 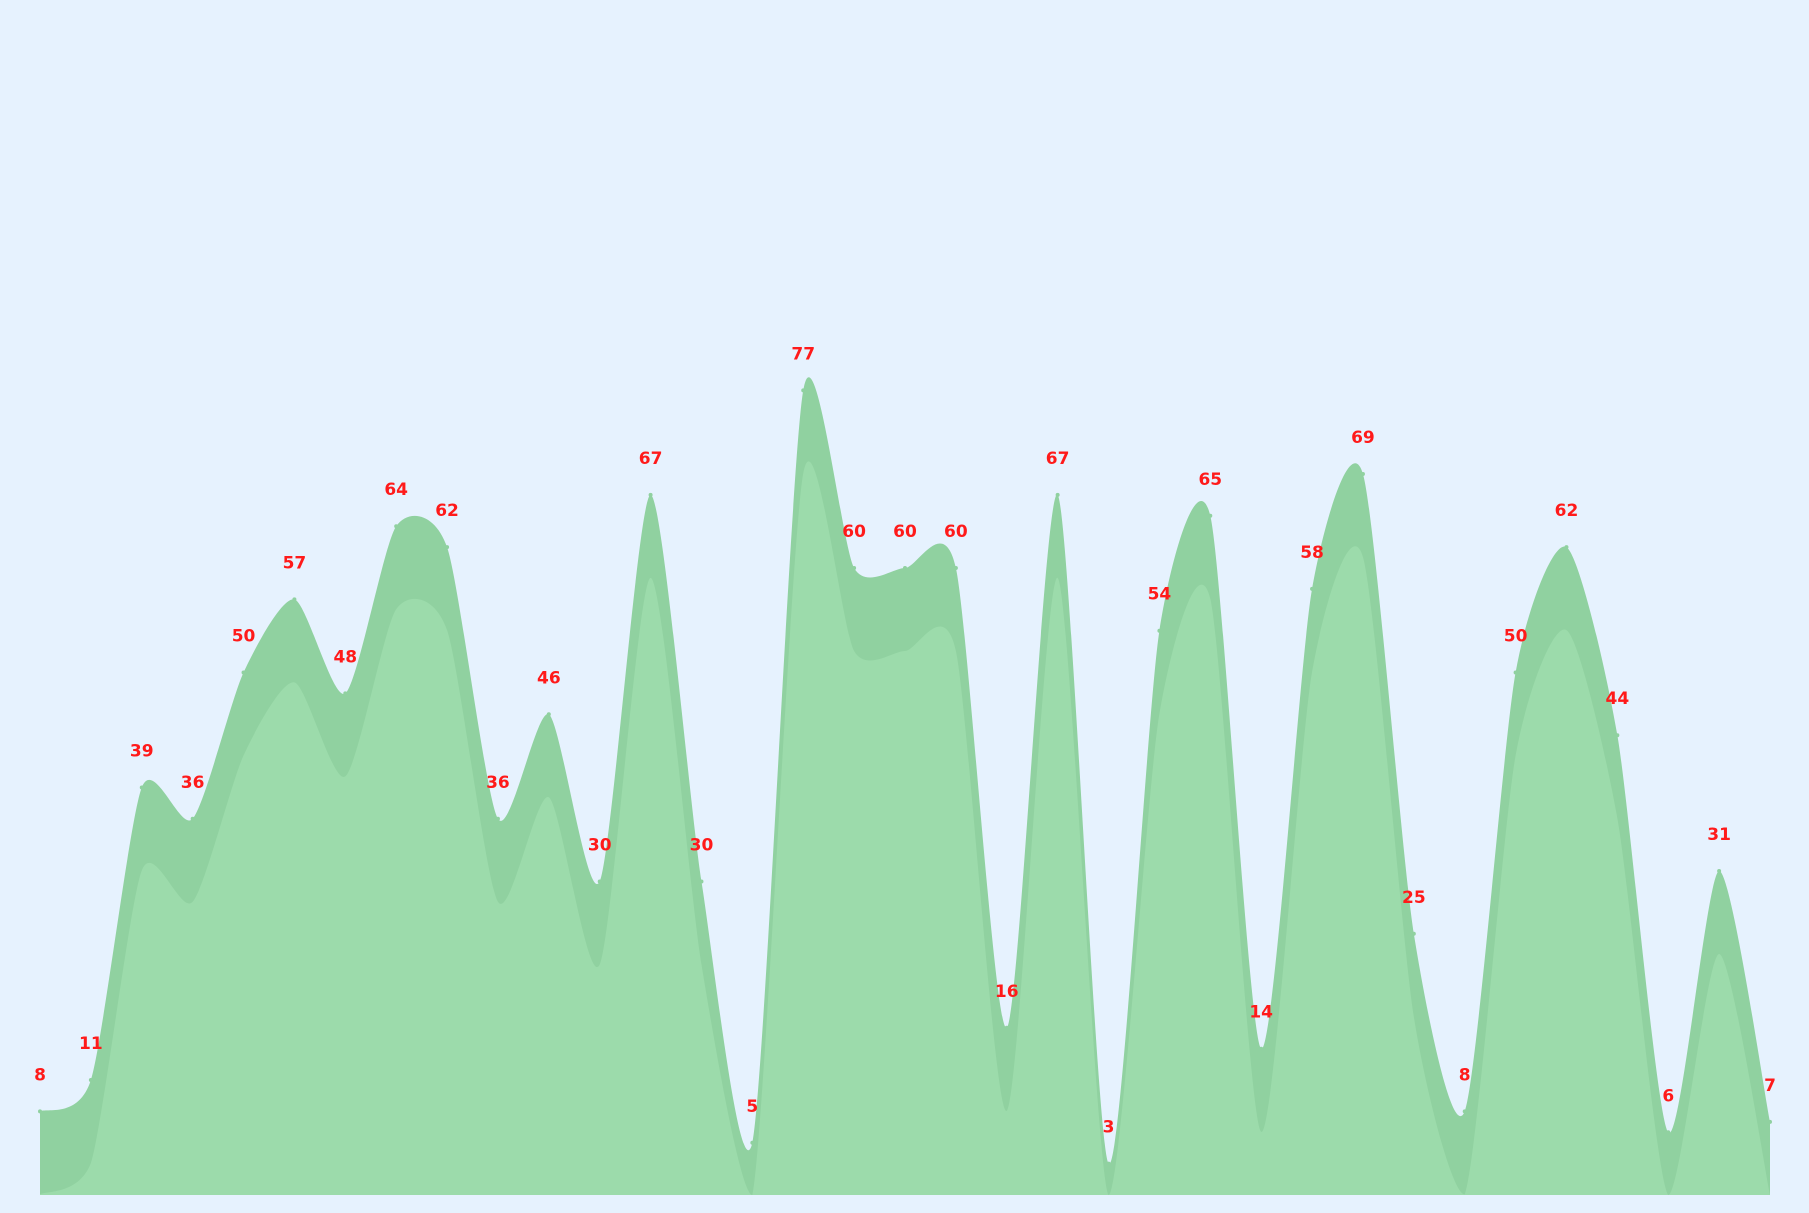 What do you see at coordinates (1770, 1086) in the screenshot?
I see `data-label: 7` at bounding box center [1770, 1086].